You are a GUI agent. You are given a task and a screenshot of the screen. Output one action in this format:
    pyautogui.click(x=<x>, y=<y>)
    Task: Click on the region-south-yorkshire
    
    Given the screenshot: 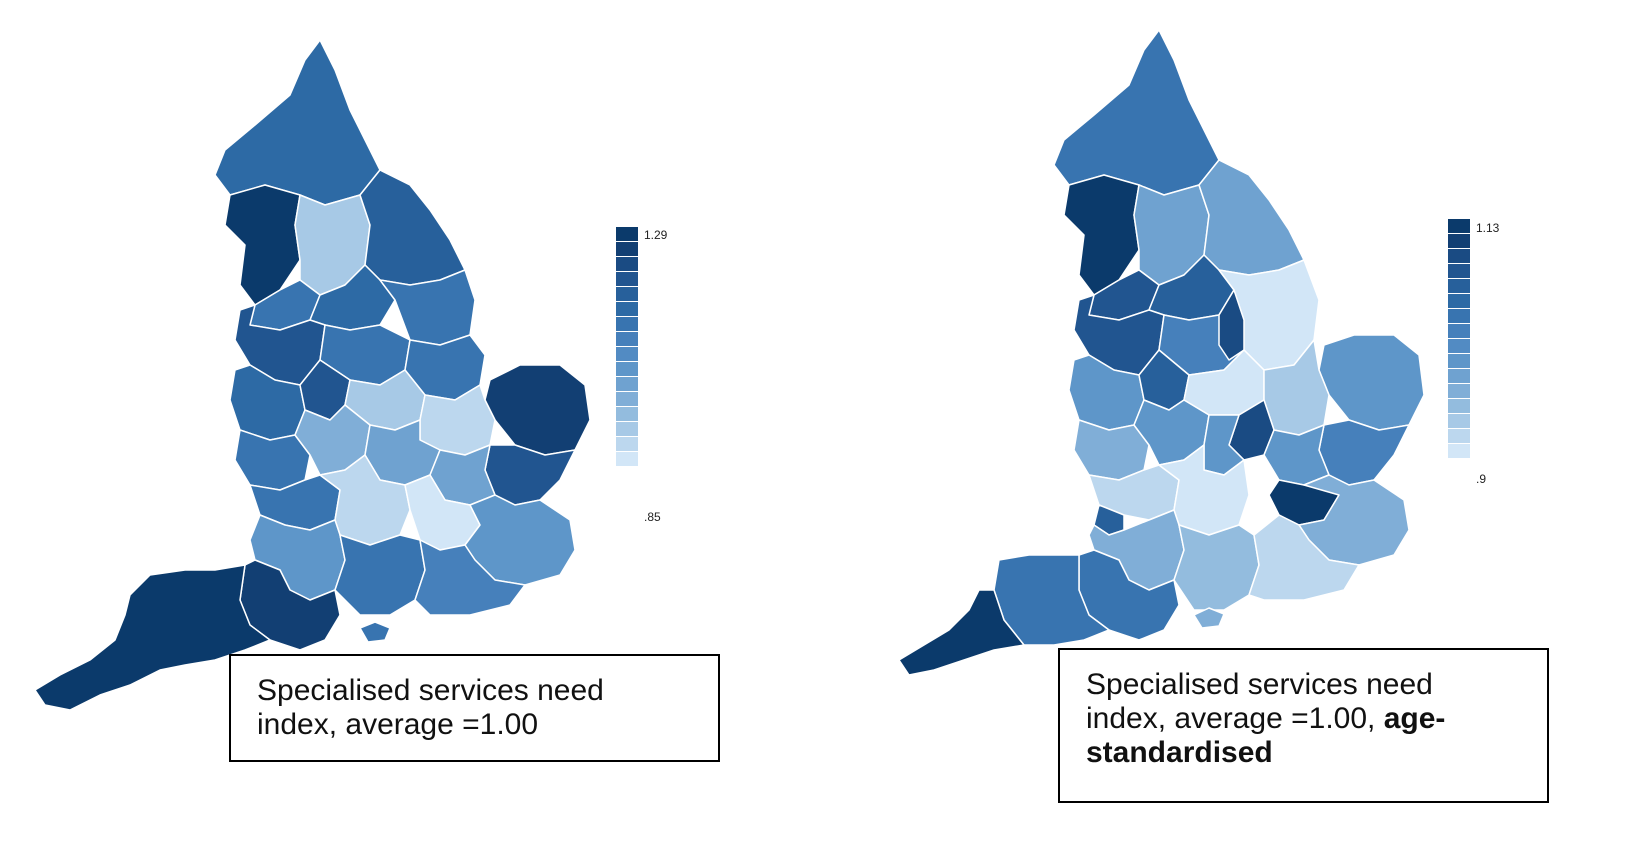 What is the action you would take?
    pyautogui.click(x=427, y=307)
    